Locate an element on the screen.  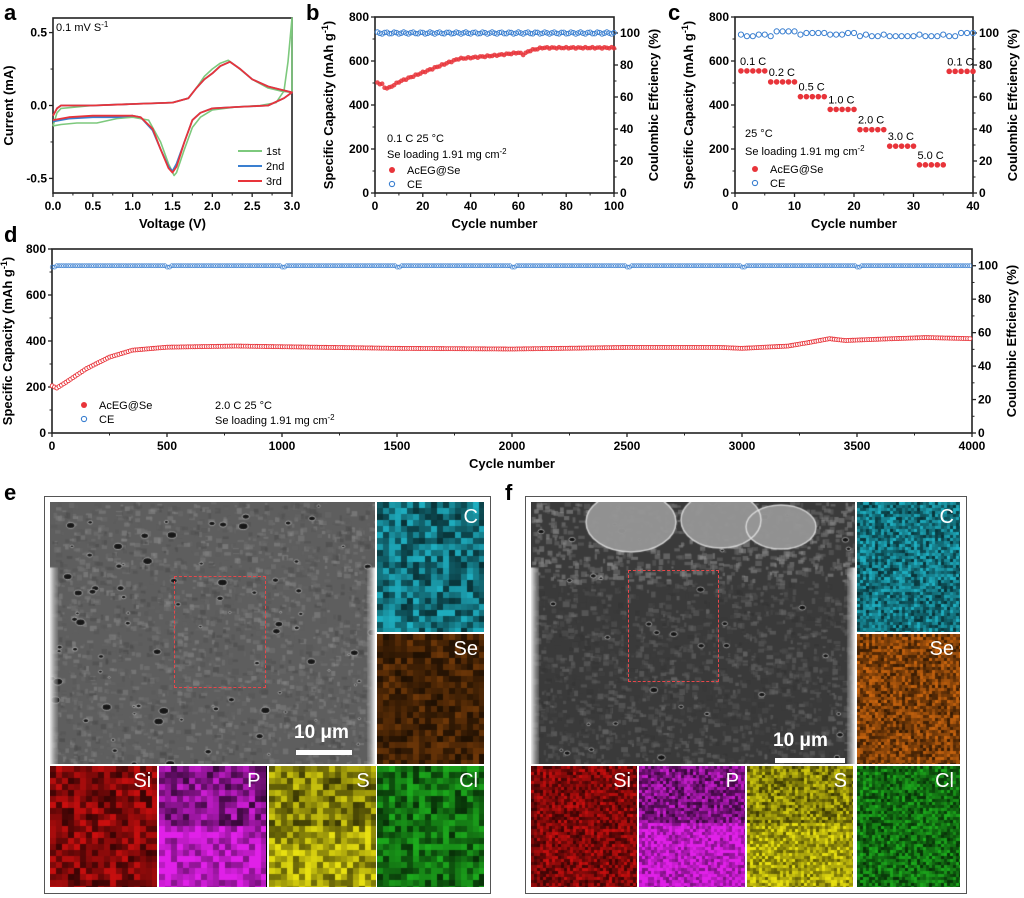
eds-map-S: S is located at coordinates (322, 826).